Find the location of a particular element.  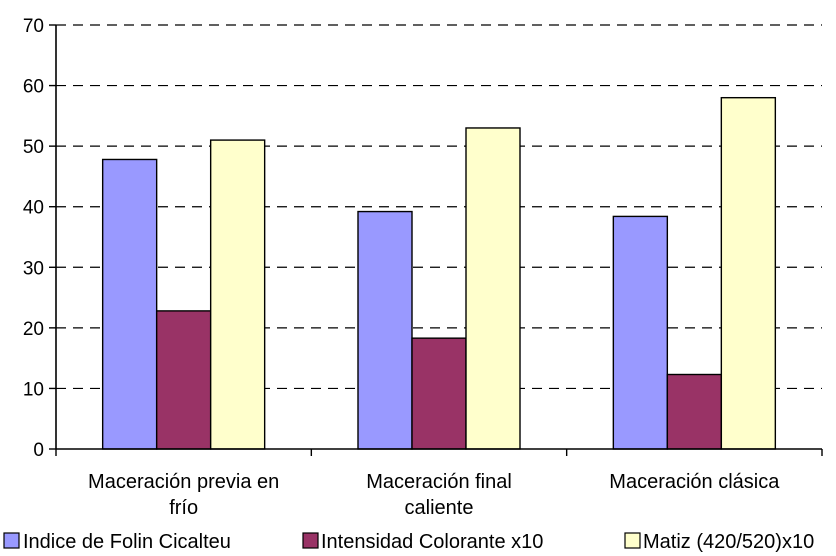

y-tick-label: 70 is located at coordinates (33, 26).